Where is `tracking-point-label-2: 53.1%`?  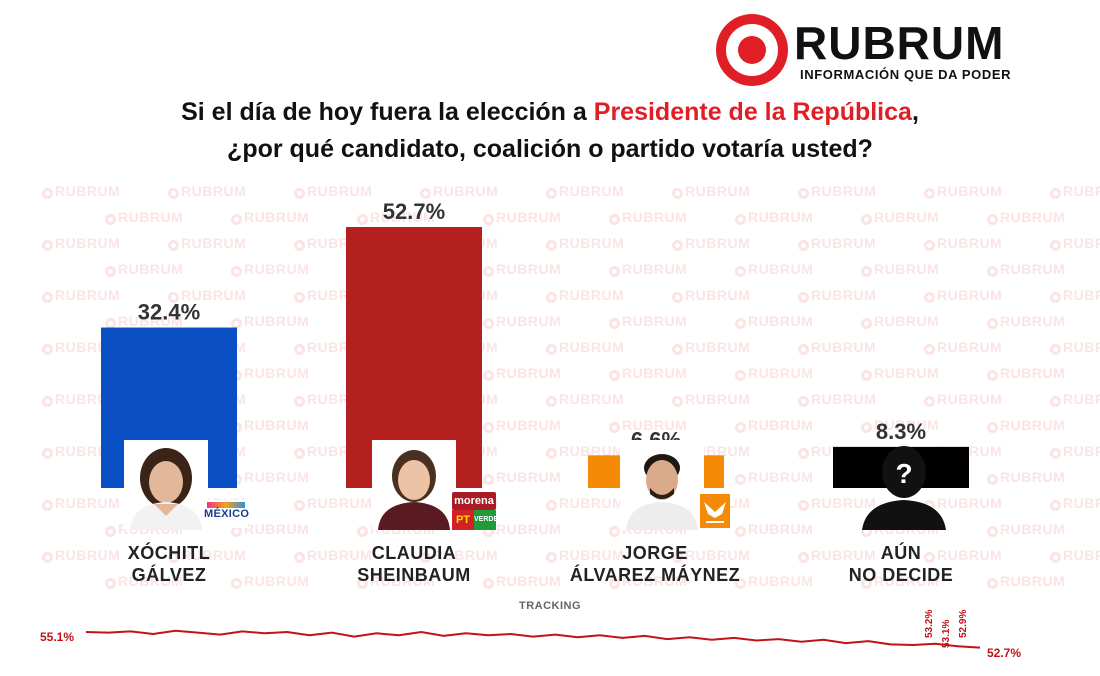 tracking-point-label-2: 53.1% is located at coordinates (946, 633).